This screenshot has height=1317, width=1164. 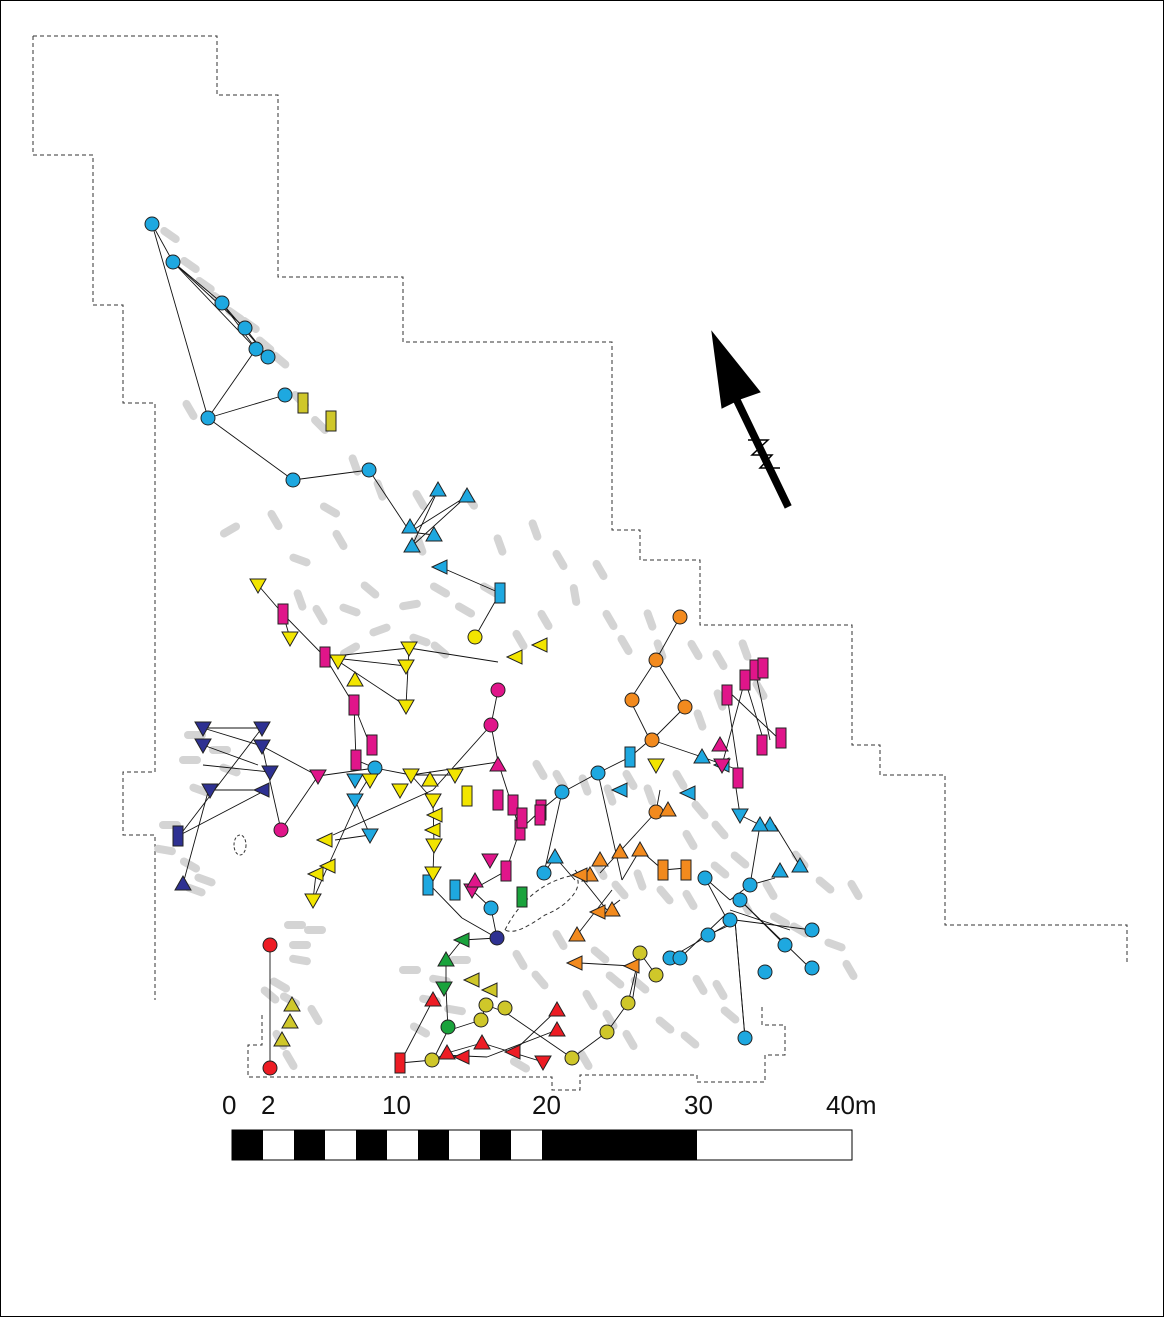 What do you see at coordinates (619, 1145) in the screenshot?
I see `scale-bar-segment` at bounding box center [619, 1145].